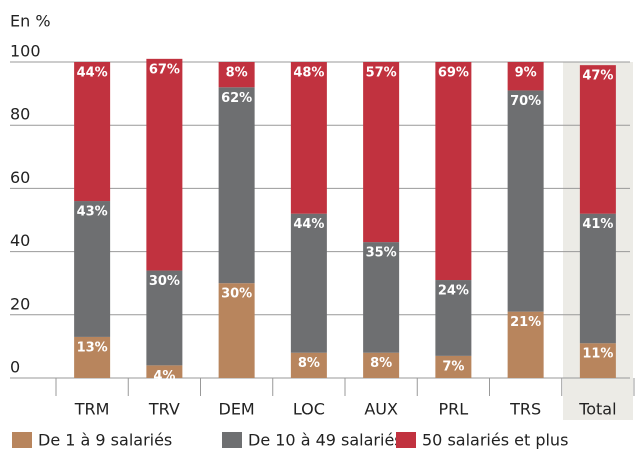  Describe the element at coordinates (15, 367) in the screenshot. I see `y-tick-label: 0` at that location.